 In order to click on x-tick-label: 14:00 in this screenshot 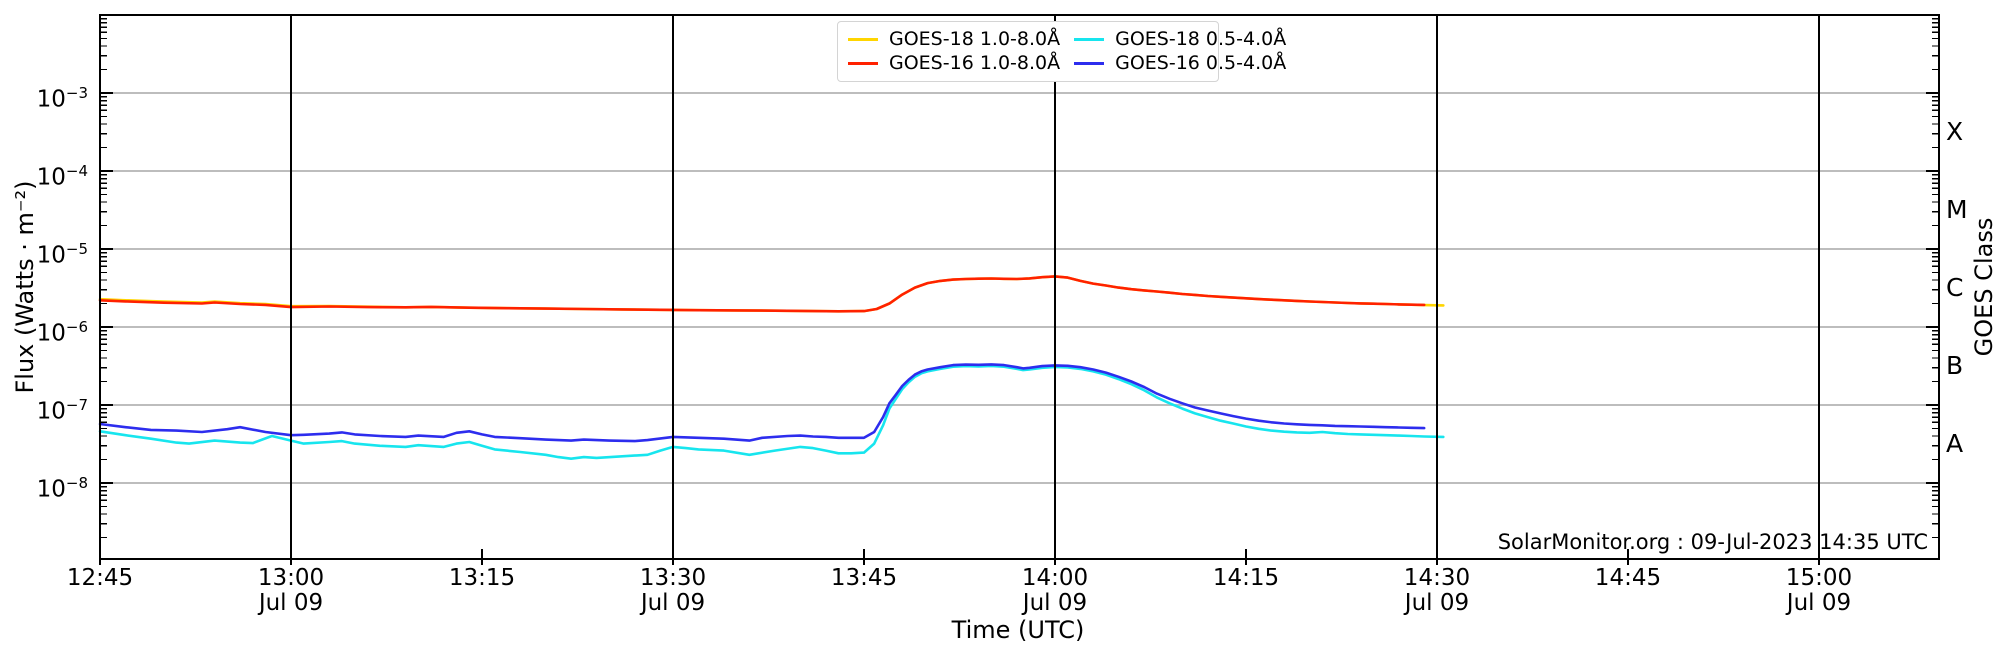, I will do `click(1055, 578)`.